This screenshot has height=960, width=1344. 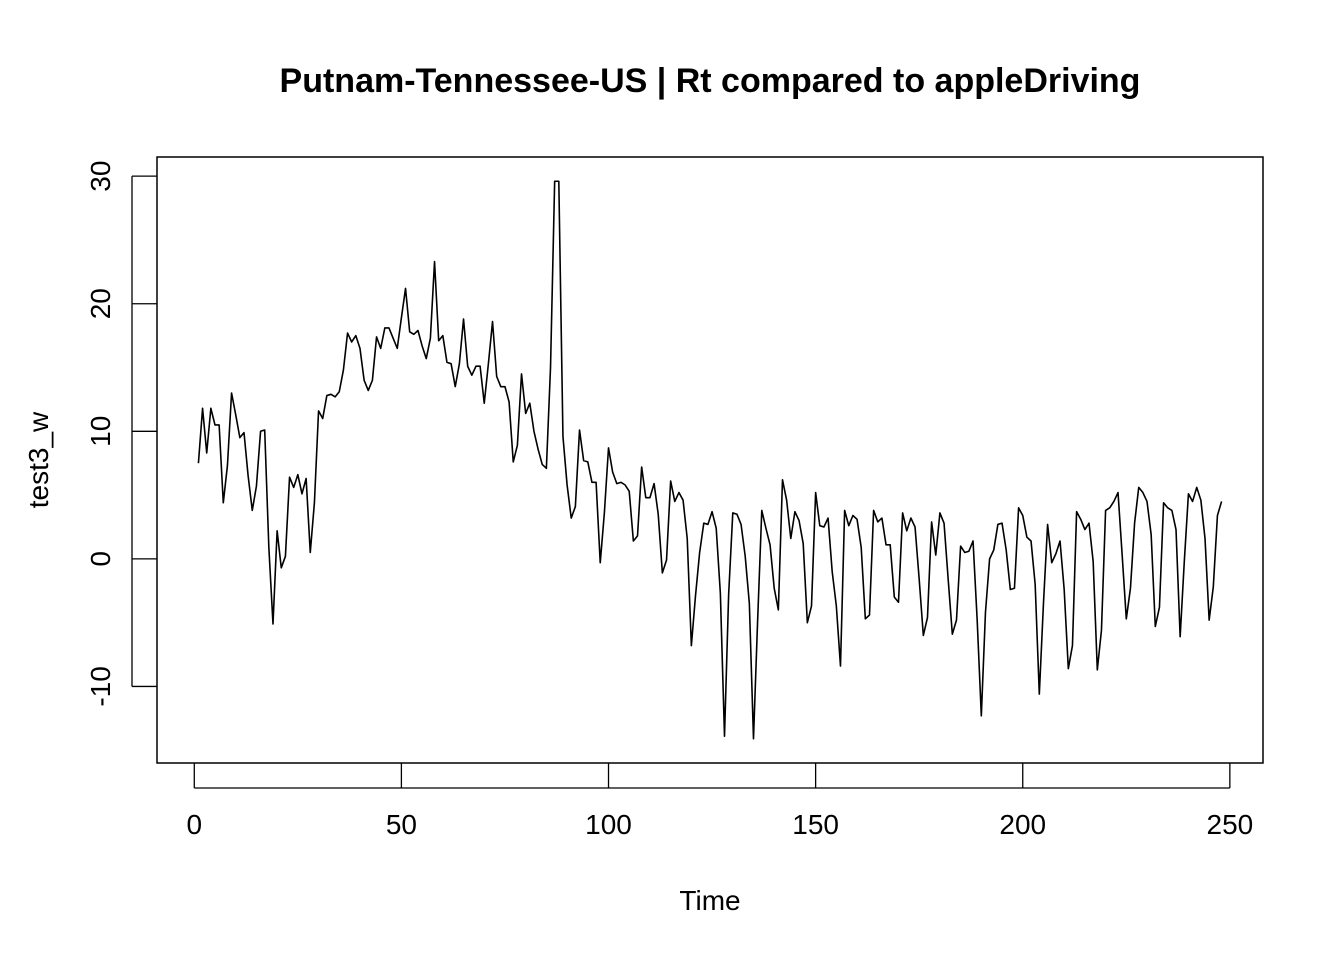 What do you see at coordinates (401, 824) in the screenshot?
I see `x-tick-label: 50` at bounding box center [401, 824].